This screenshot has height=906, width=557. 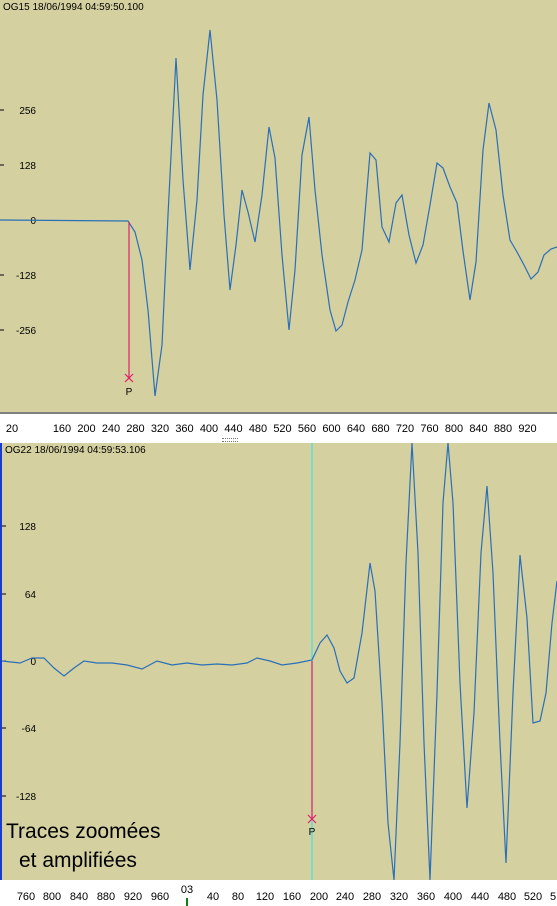 What do you see at coordinates (238, 897) in the screenshot?
I see `x-tick-label: 80` at bounding box center [238, 897].